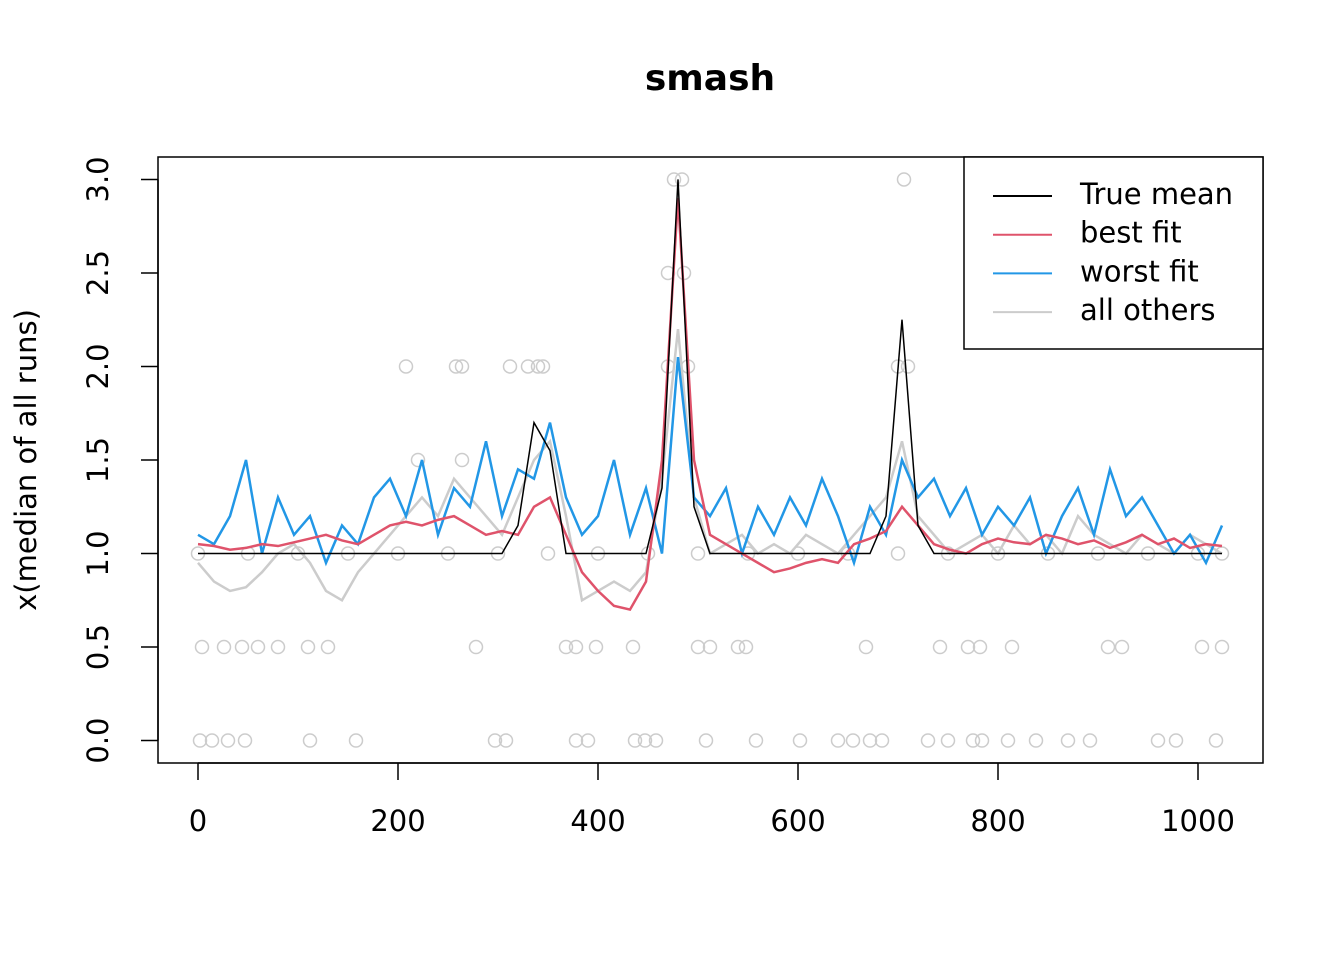  What do you see at coordinates (98, 647) in the screenshot?
I see `y-tick-label: 0.5` at bounding box center [98, 647].